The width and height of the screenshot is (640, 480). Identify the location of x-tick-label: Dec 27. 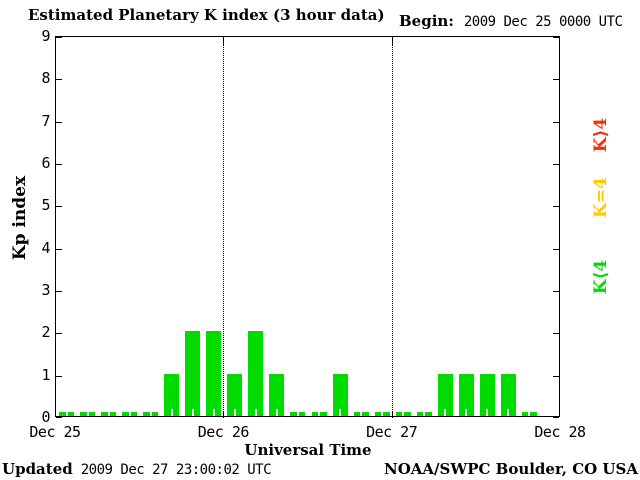
(392, 432).